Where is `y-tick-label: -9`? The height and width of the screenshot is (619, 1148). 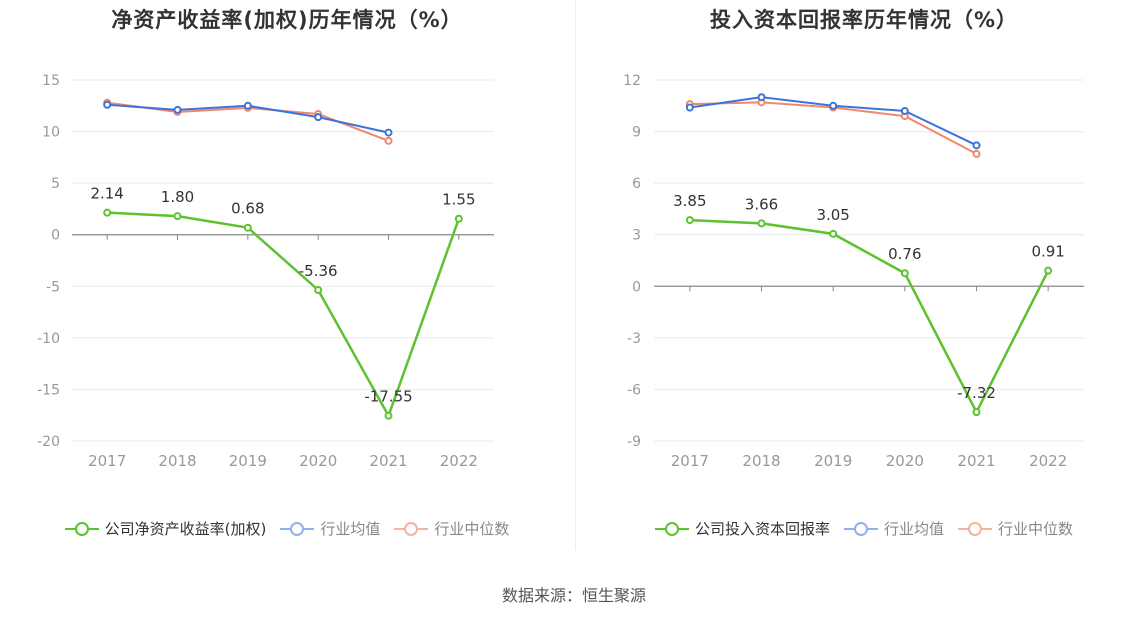 y-tick-label: -9 is located at coordinates (634, 442).